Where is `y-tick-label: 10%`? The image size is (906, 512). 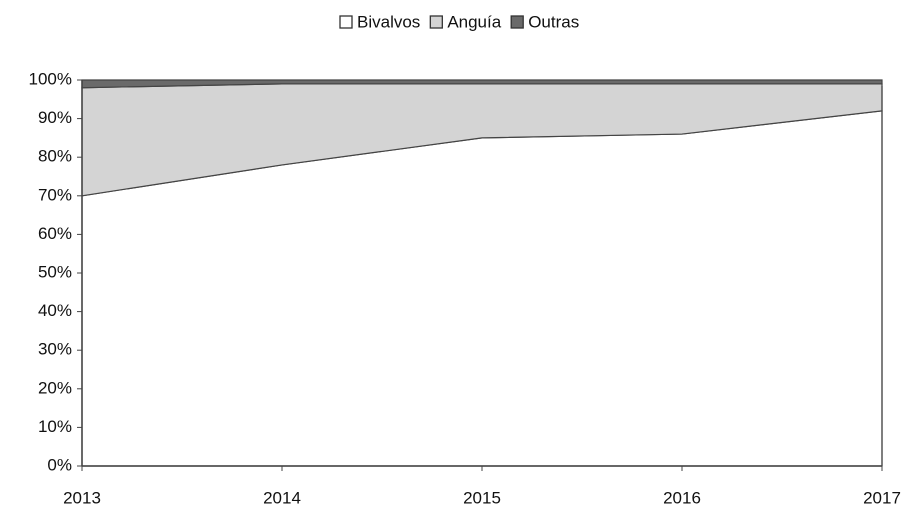
y-tick-label: 10% is located at coordinates (55, 426).